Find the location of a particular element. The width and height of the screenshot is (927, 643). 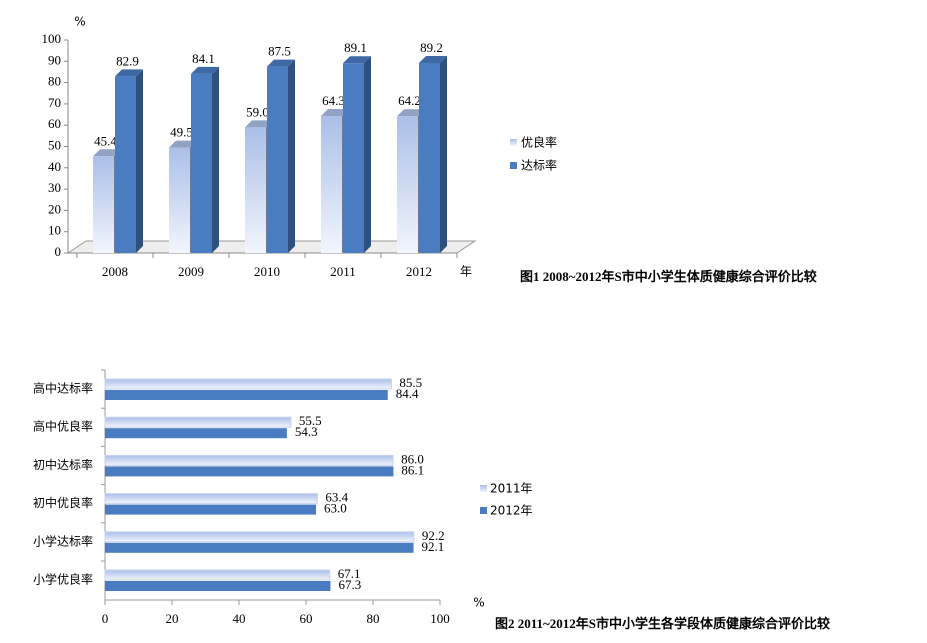

value-label: 63.0 is located at coordinates (335, 508).